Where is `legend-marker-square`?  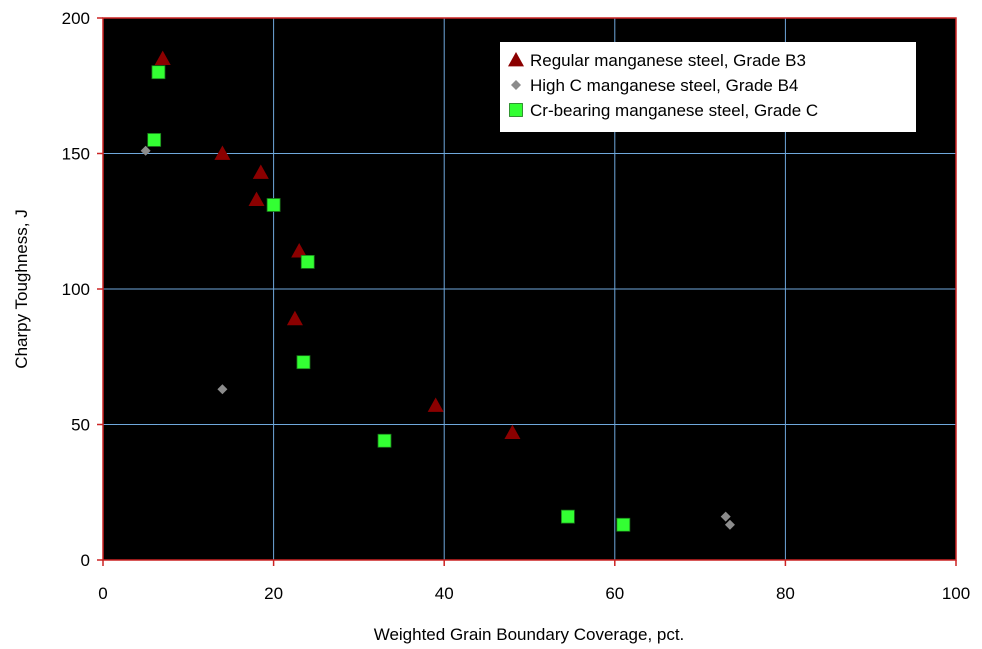
legend-marker-square is located at coordinates (516, 110).